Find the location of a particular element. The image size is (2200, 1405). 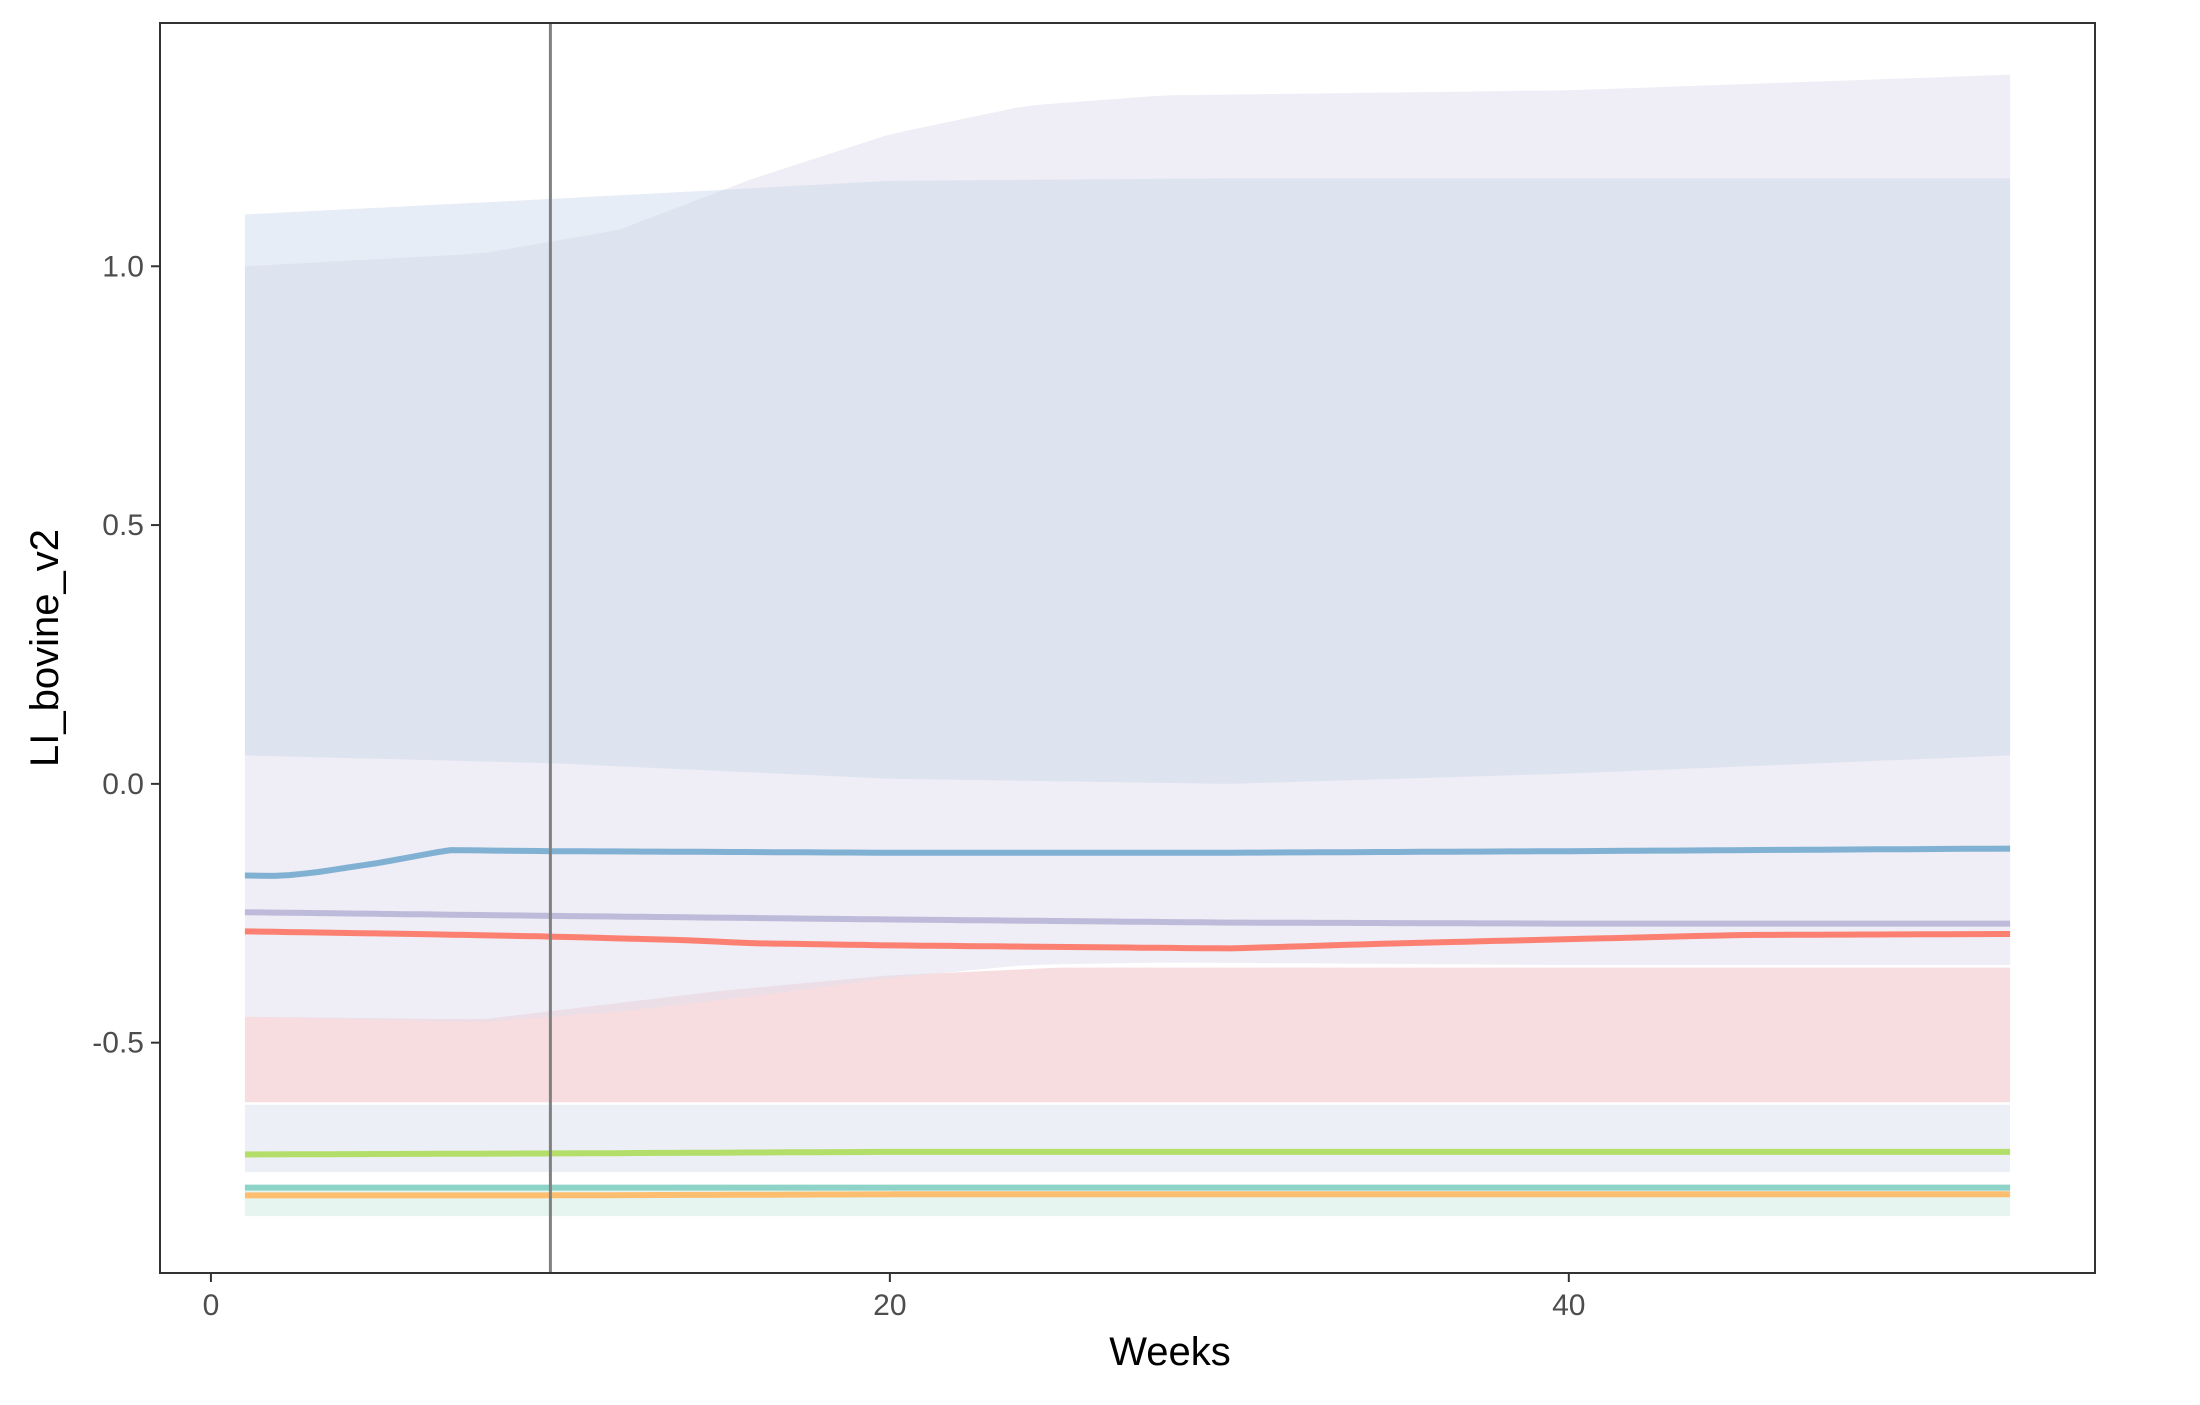

y-tick-label: -0.5 is located at coordinates (118, 1043).